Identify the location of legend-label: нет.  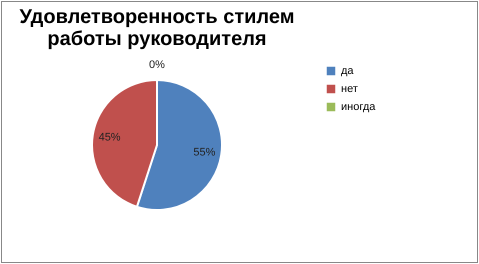
(349, 89).